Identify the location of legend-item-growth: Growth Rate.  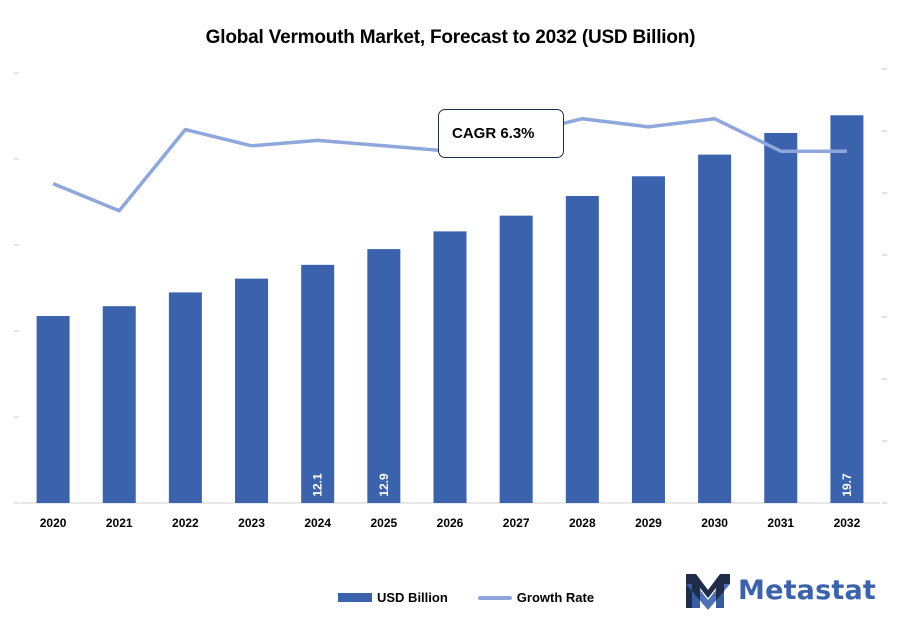
(536, 597).